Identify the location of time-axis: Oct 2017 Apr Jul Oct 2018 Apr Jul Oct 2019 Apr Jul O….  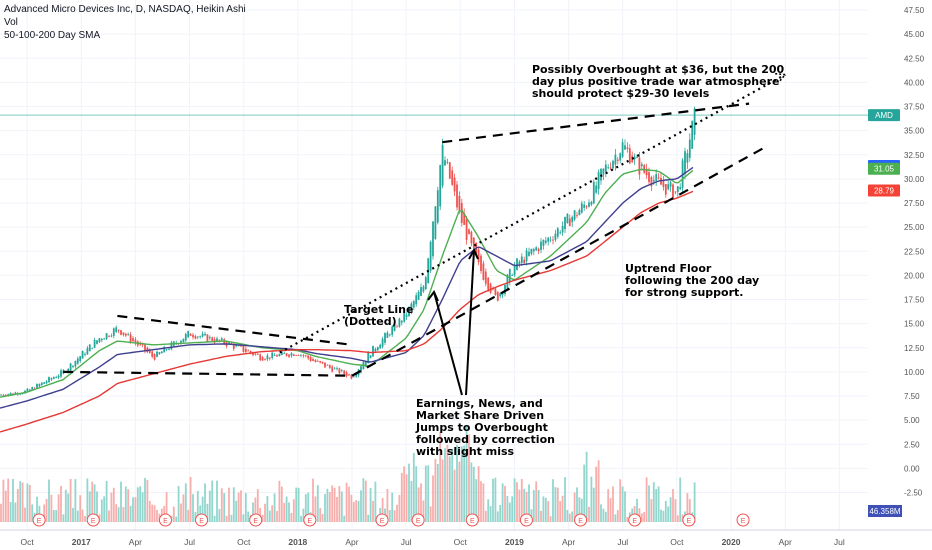
(466, 539).